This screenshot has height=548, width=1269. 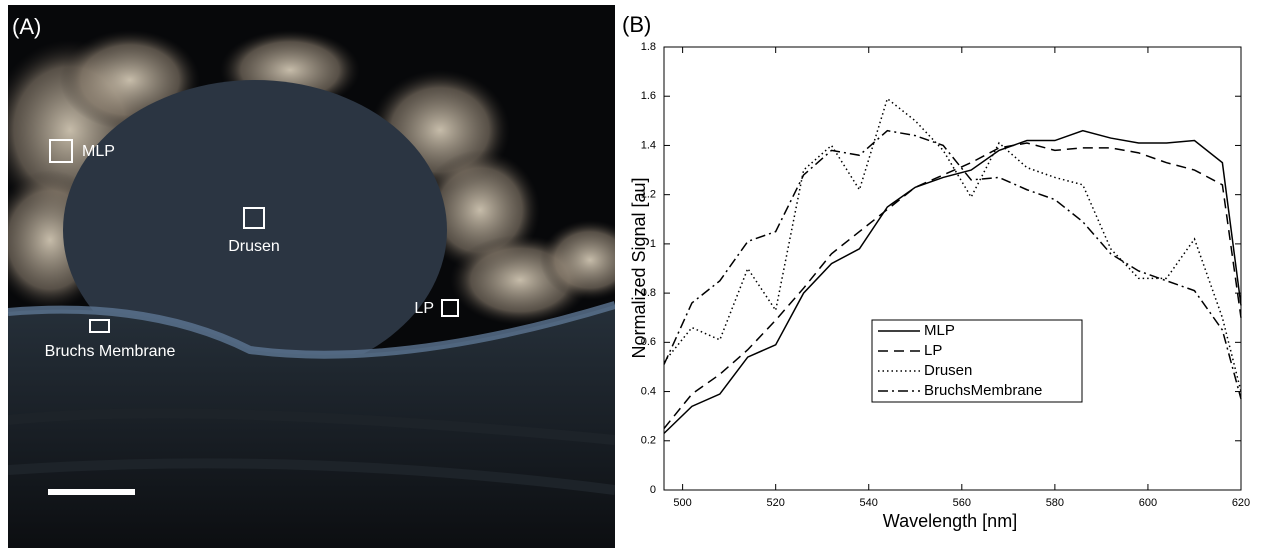 I want to click on y-tick-label: 0.4, so click(x=648, y=391).